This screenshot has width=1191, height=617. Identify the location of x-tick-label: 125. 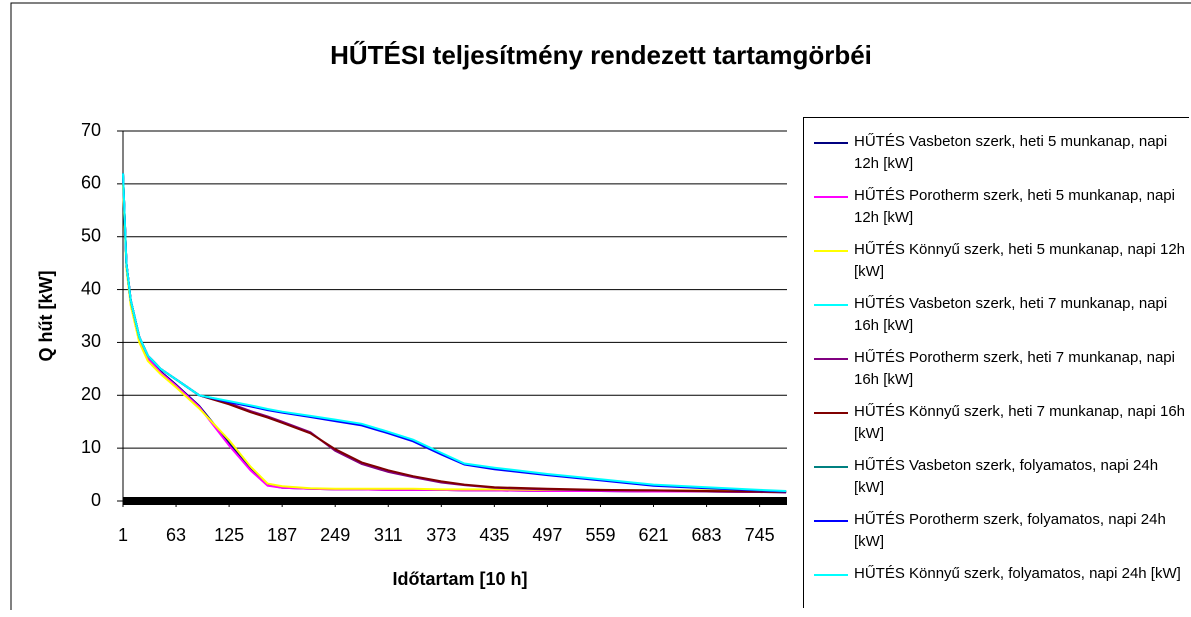
(229, 535).